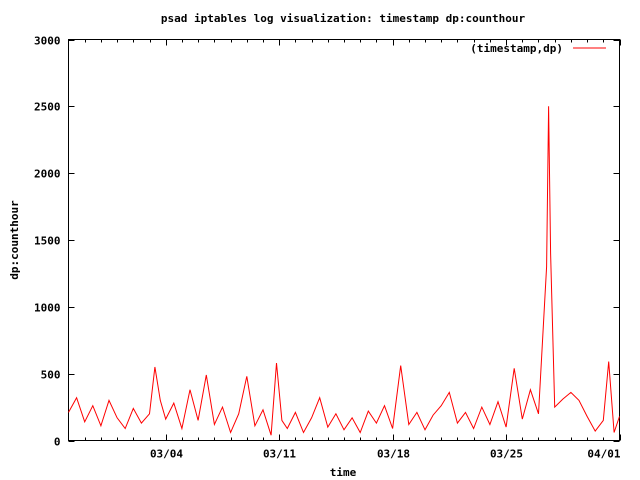  I want to click on x-axis-label: time, so click(343, 472).